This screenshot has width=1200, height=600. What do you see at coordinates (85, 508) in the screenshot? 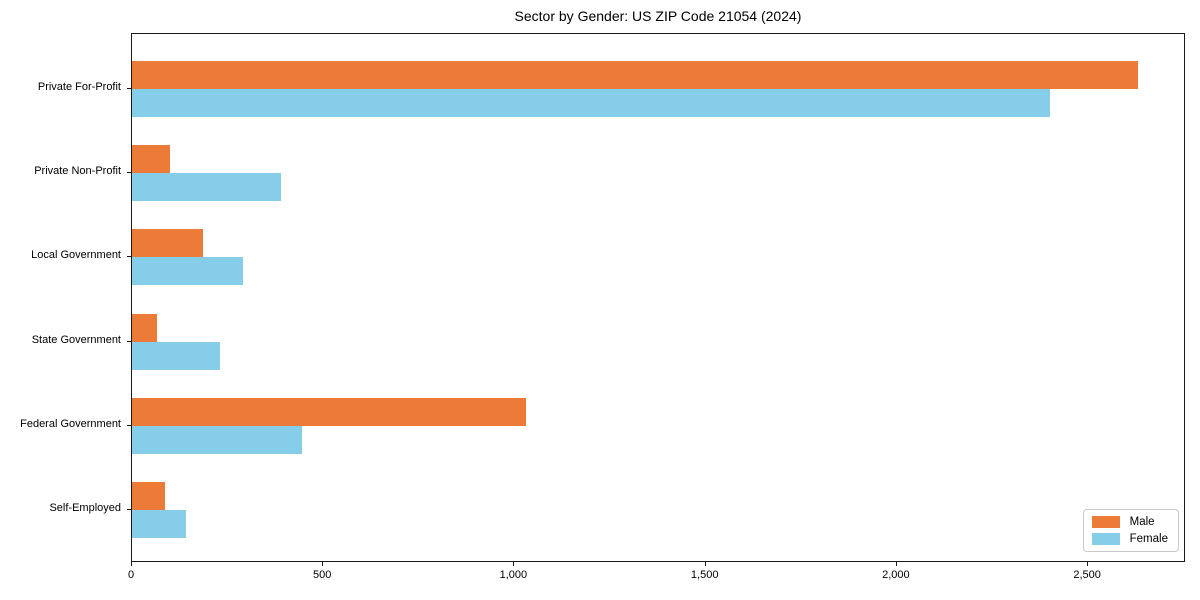
I see `y-axis-label-5: Self-Employed` at bounding box center [85, 508].